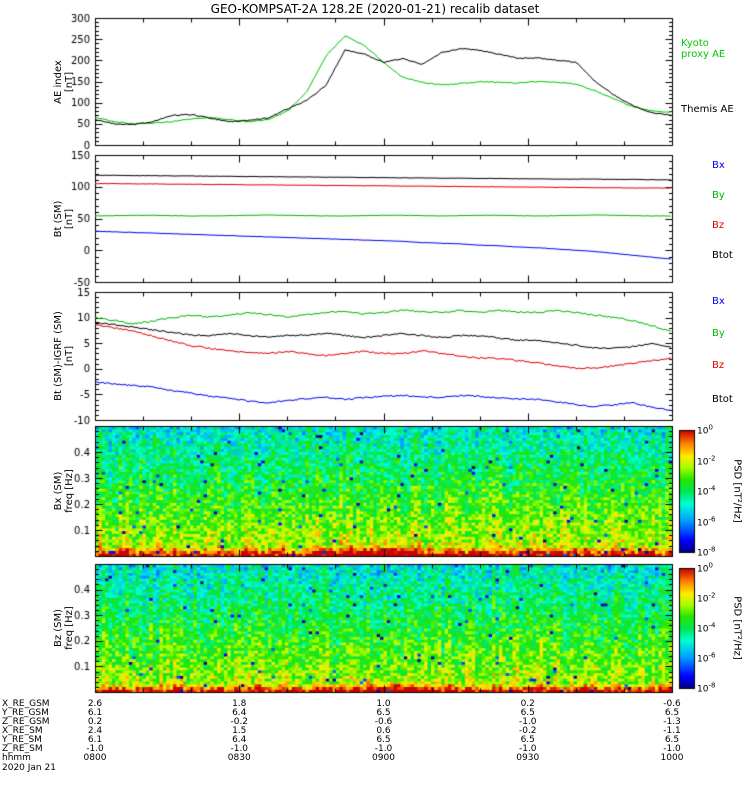 The width and height of the screenshot is (750, 800). Describe the element at coordinates (239, 758) in the screenshot. I see `ephemeris-value: 0830` at that location.